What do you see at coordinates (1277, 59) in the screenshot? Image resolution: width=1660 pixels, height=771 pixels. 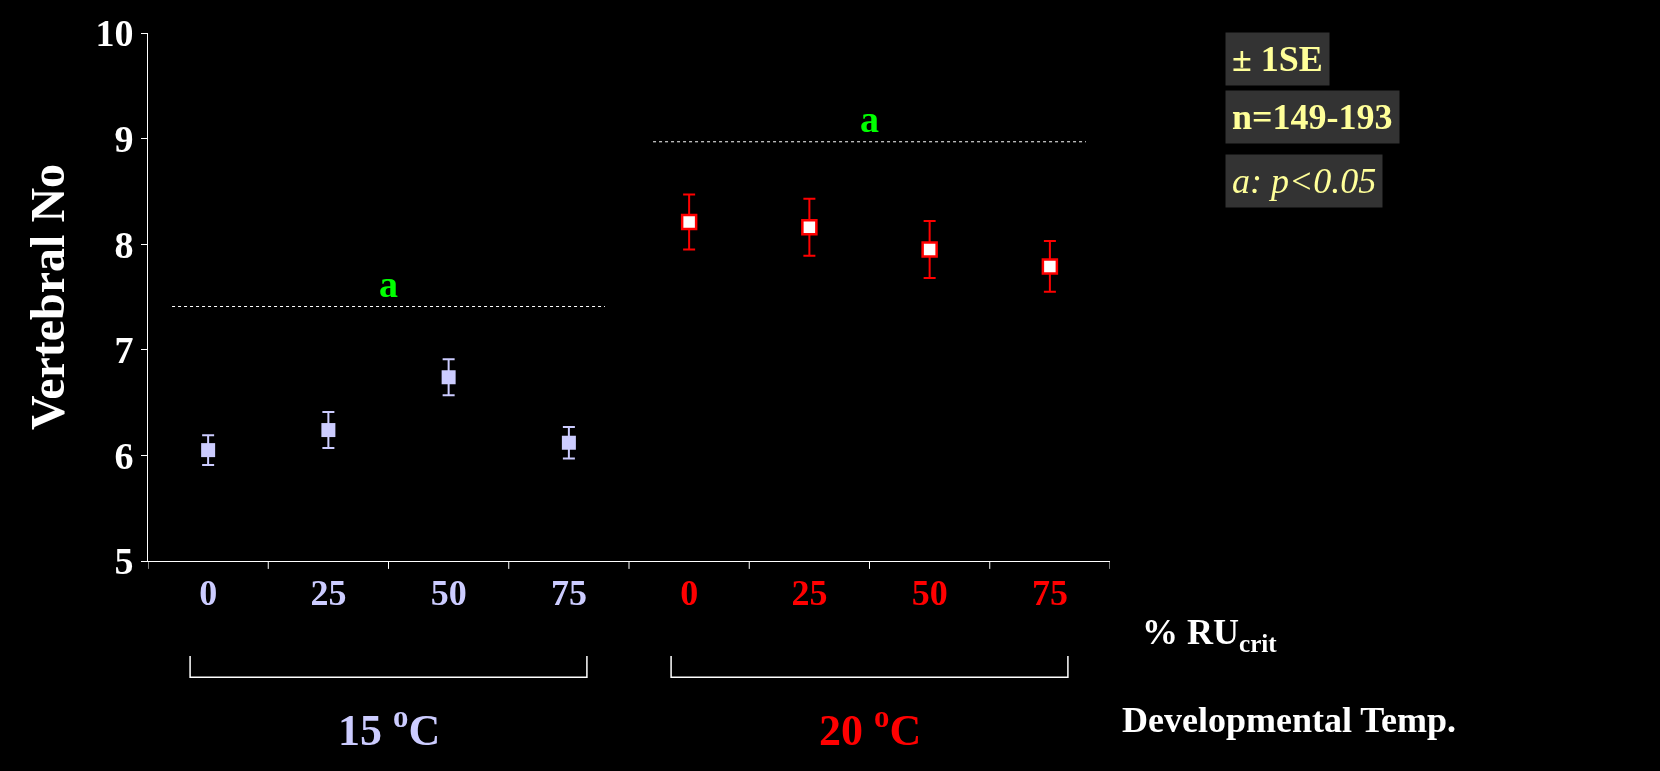 I see `text: ± 1SE` at bounding box center [1277, 59].